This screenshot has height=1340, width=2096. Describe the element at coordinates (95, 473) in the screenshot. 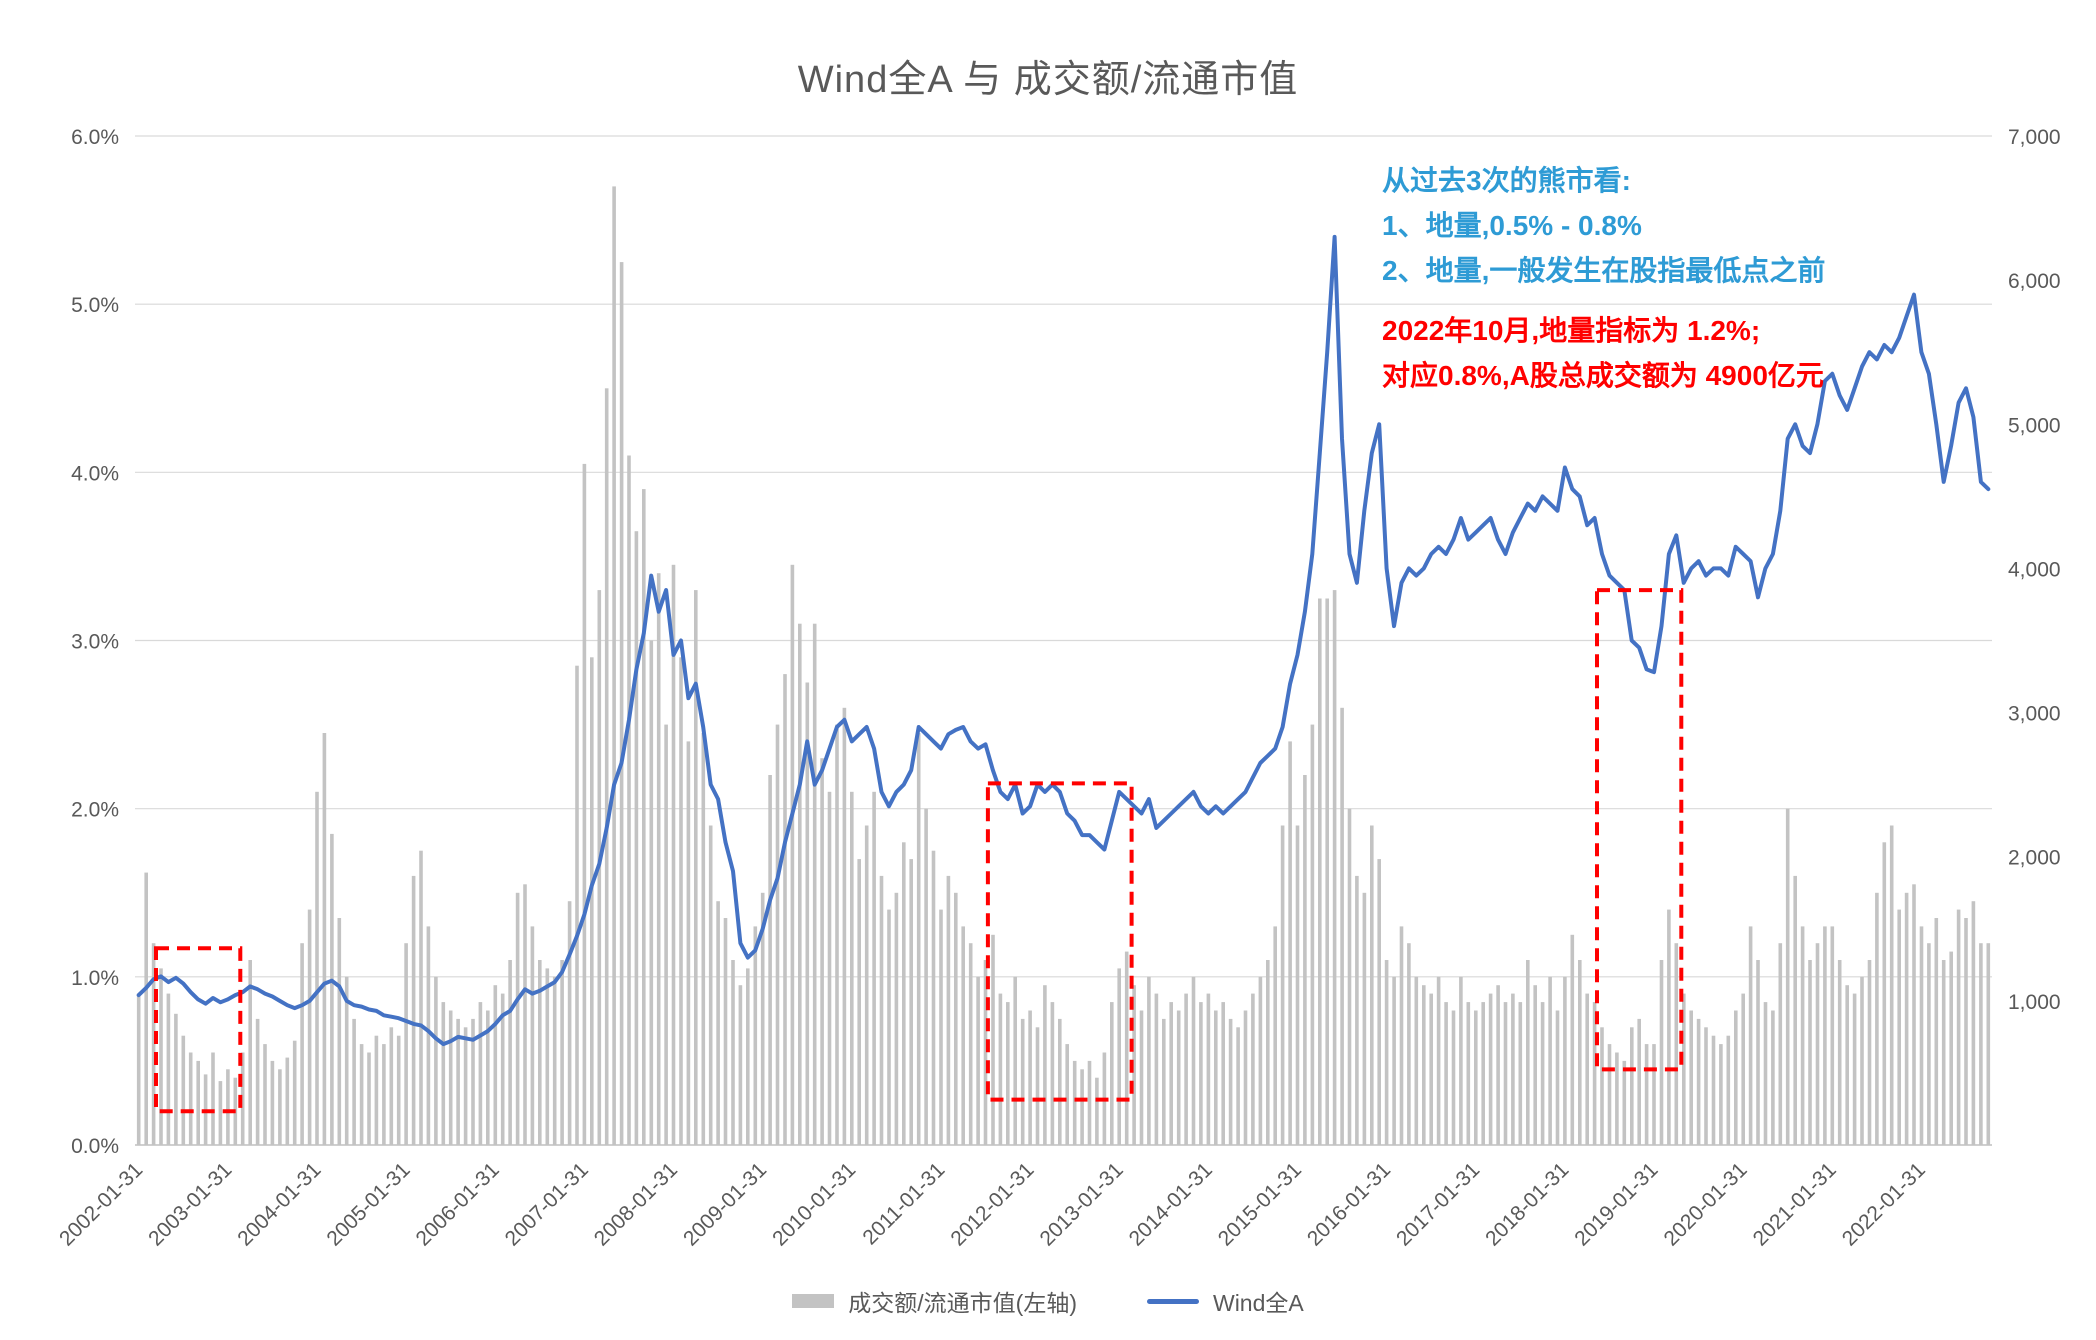

I see `svg-text: 4.0%` at that location.